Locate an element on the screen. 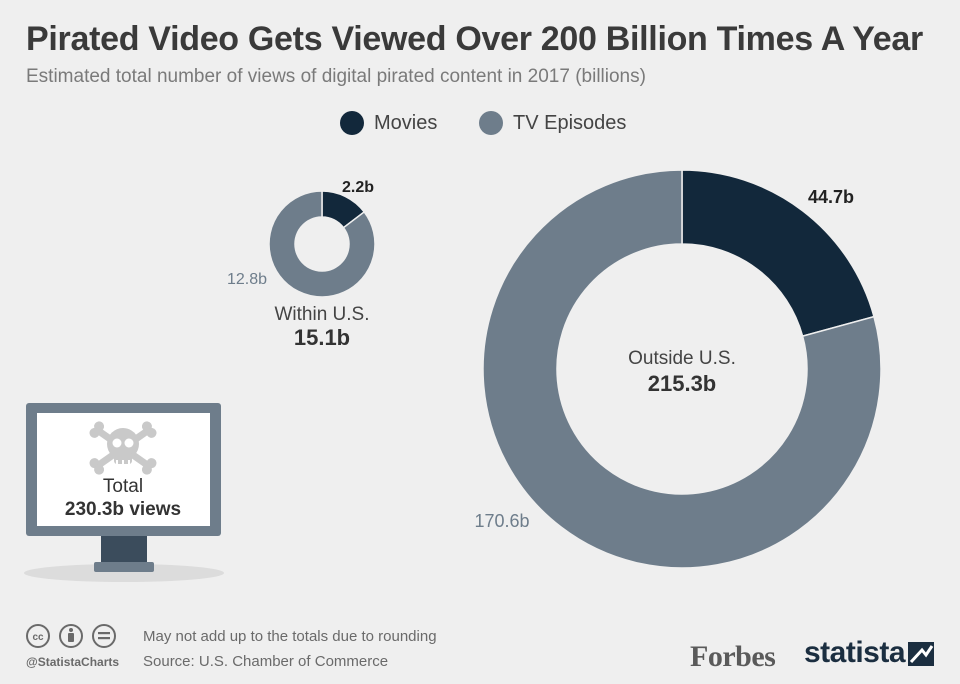 The height and width of the screenshot is (684, 960). svg-text: cc is located at coordinates (38, 637).